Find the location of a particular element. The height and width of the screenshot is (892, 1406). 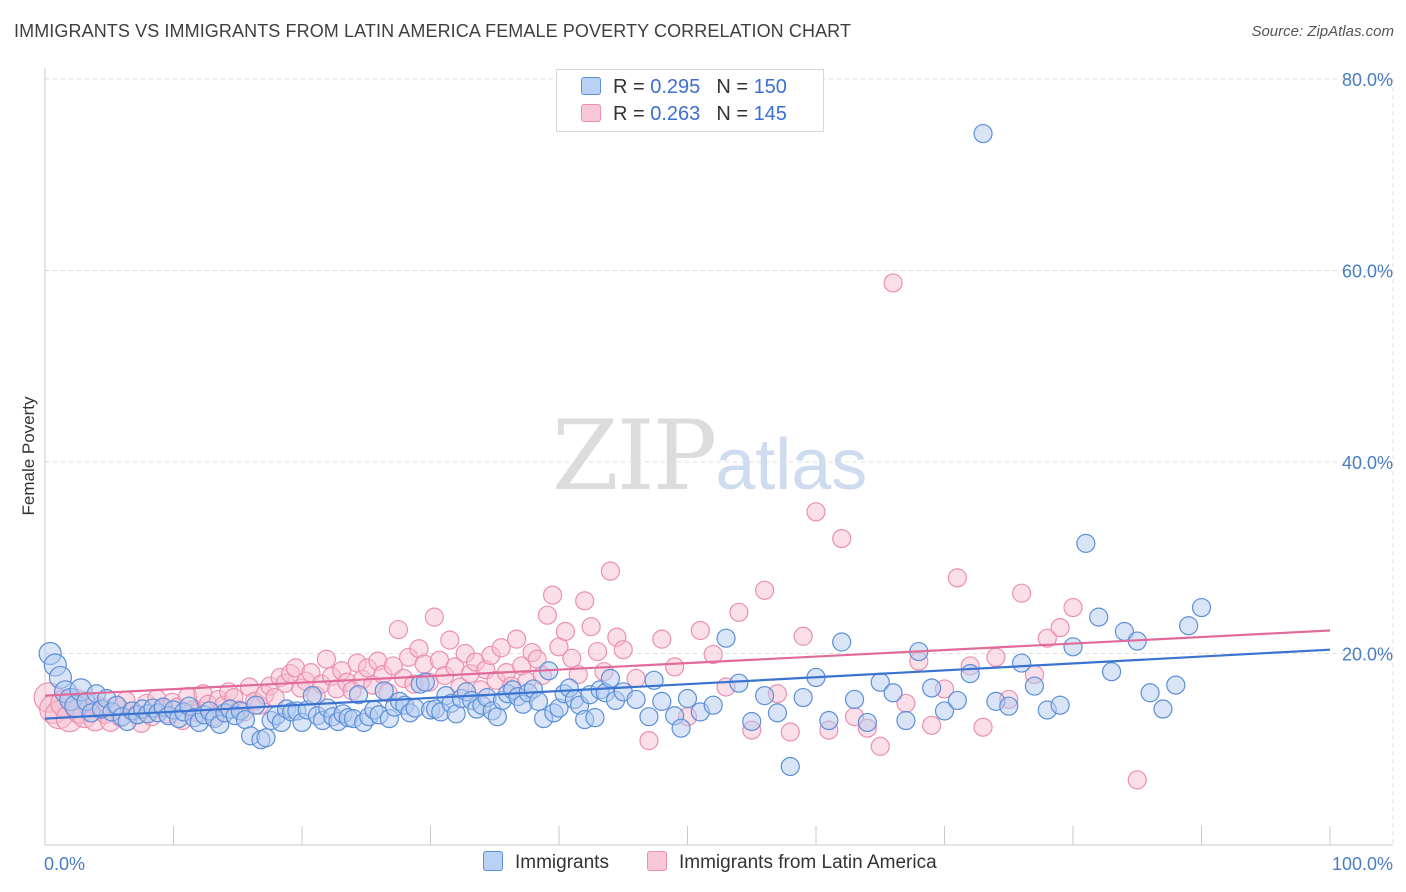

series-legend: Immigrants Immigrants from Latin America is located at coordinates (703, 864).